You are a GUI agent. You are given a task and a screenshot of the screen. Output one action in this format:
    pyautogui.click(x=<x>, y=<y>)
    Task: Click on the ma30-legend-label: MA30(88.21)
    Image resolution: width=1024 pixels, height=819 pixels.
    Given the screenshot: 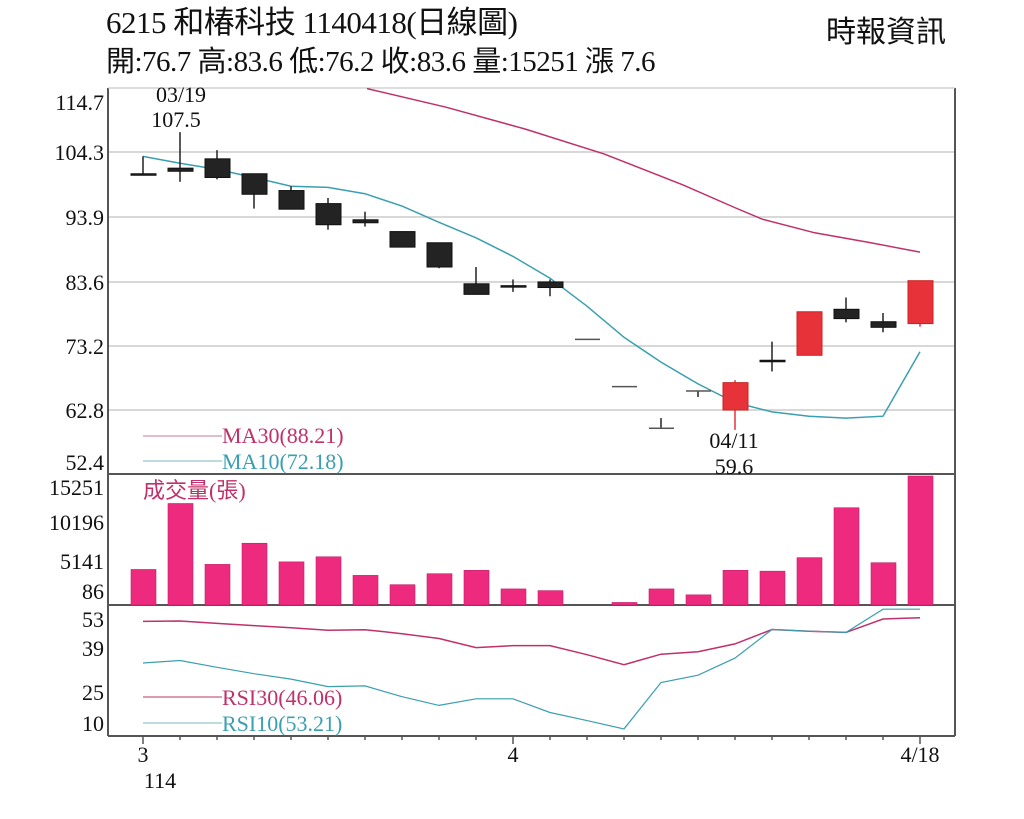 What is the action you would take?
    pyautogui.click(x=283, y=435)
    